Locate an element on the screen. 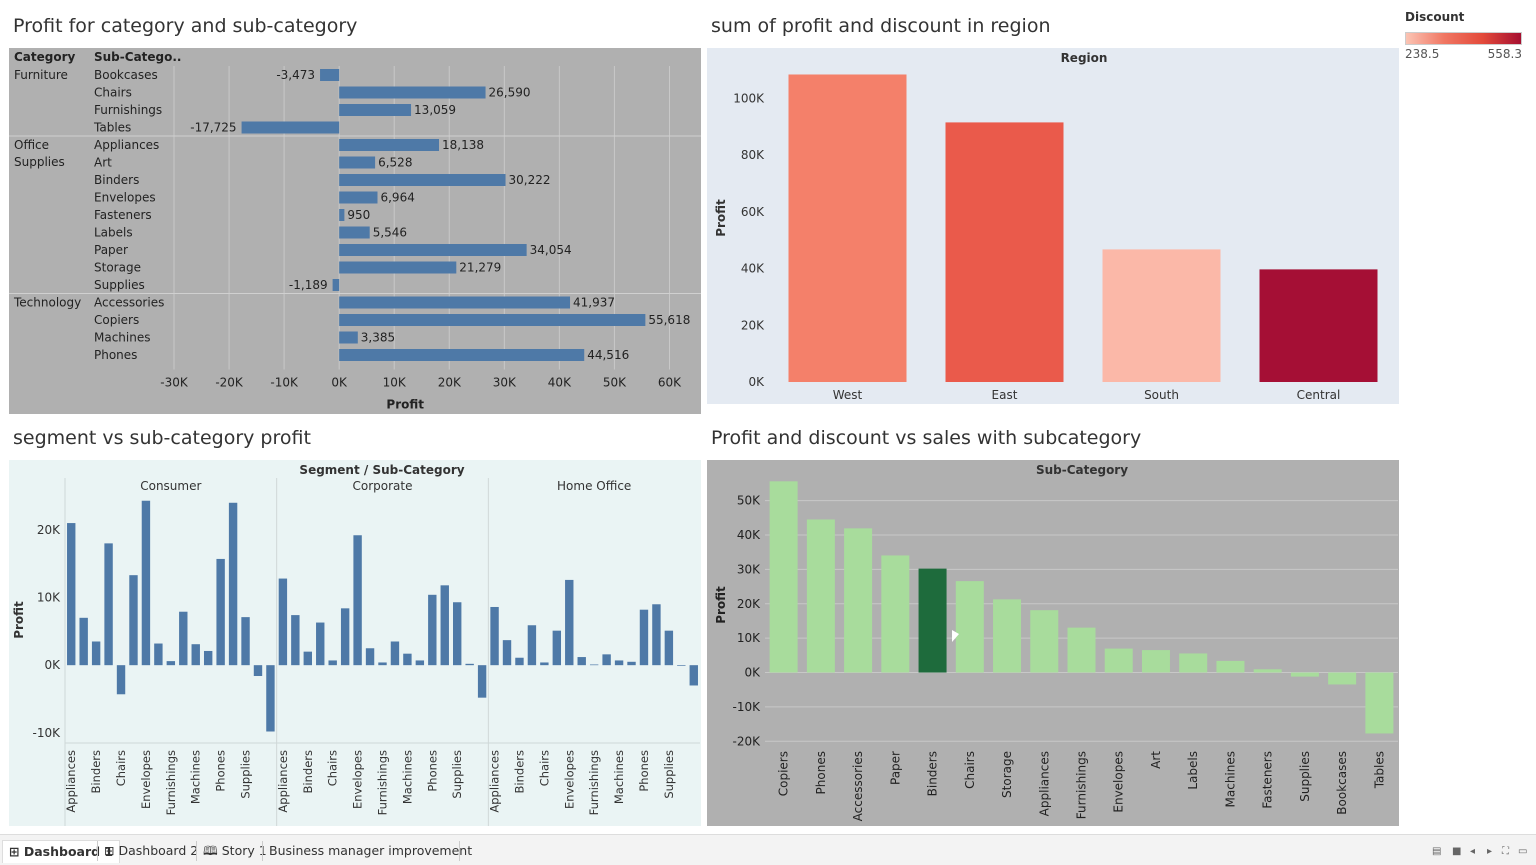  x-category-label: Central is located at coordinates (1319, 395).